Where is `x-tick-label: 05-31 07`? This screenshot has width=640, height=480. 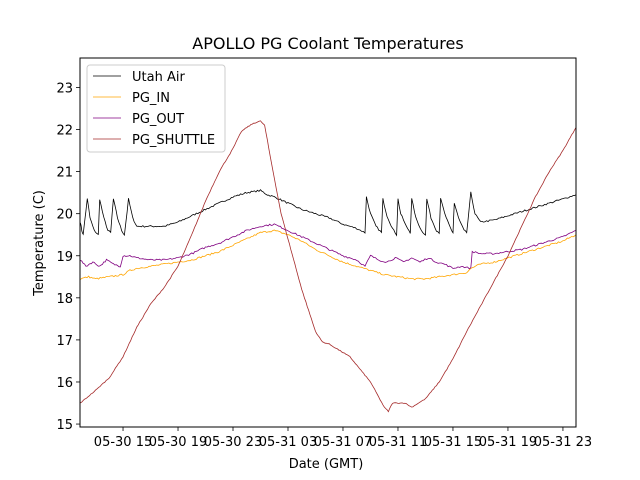 x-tick-label: 05-31 07 is located at coordinates (343, 442).